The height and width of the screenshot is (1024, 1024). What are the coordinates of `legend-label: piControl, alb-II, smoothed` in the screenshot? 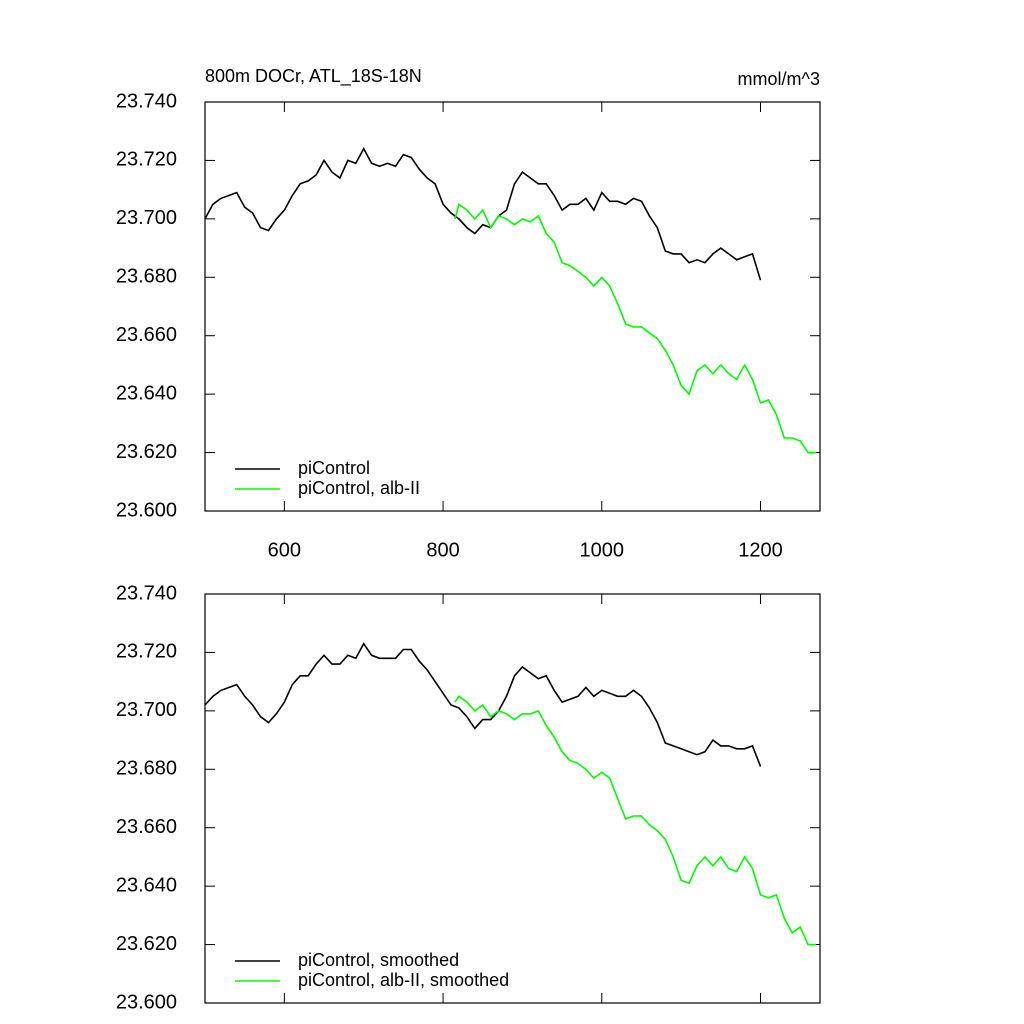 It's located at (403, 980).